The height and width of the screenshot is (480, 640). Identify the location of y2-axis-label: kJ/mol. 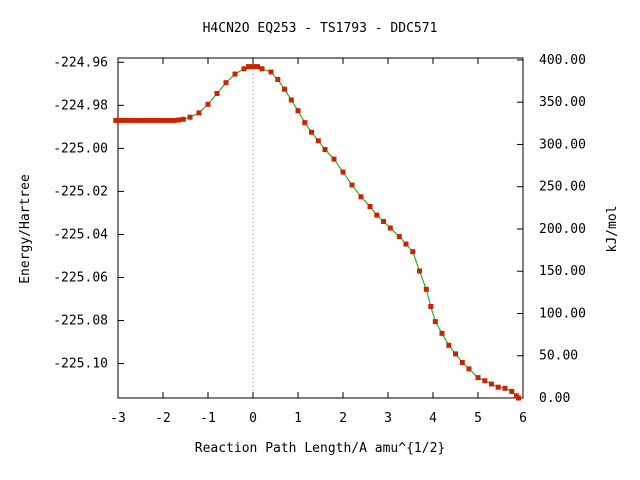
(612, 229).